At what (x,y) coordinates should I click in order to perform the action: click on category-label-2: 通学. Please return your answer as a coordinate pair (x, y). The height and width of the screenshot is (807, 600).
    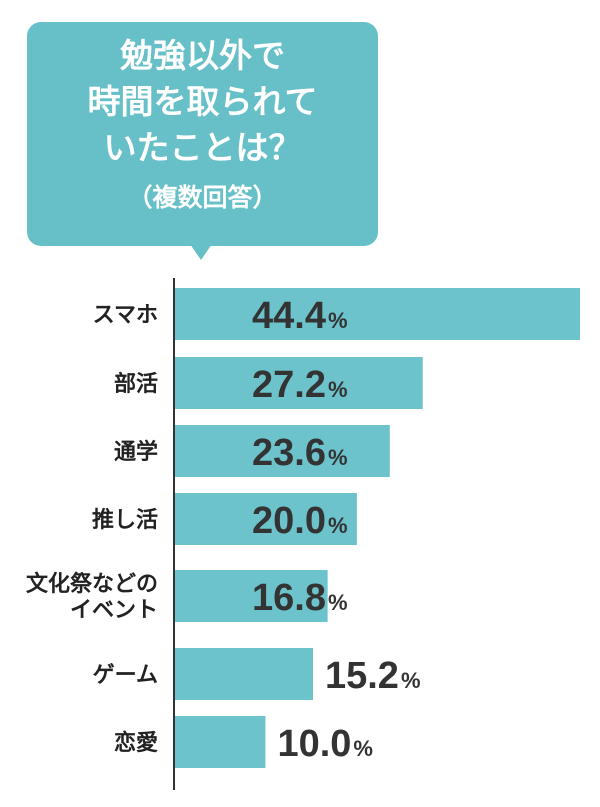
    Looking at the image, I should click on (136, 452).